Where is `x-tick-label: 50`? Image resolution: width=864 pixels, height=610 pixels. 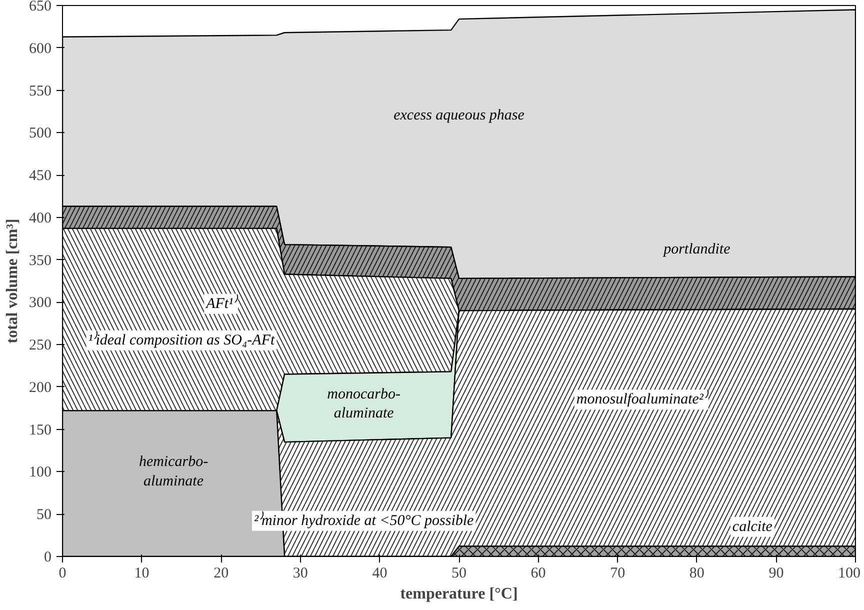 x-tick-label: 50 is located at coordinates (459, 574).